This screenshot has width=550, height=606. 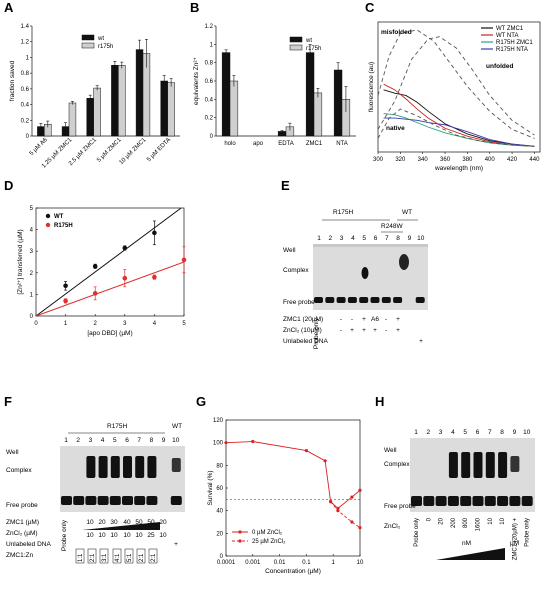 What do you see at coordinates (512, 160) in the screenshot?
I see `c-xtick-label: 420` at bounding box center [512, 160].